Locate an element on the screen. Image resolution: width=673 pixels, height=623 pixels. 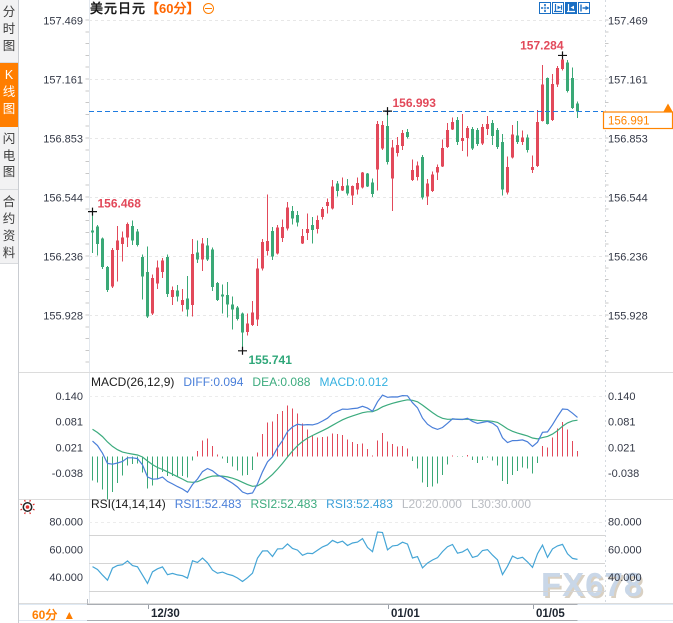
extreme-marker-cross-icon is located at coordinates (92, 211).